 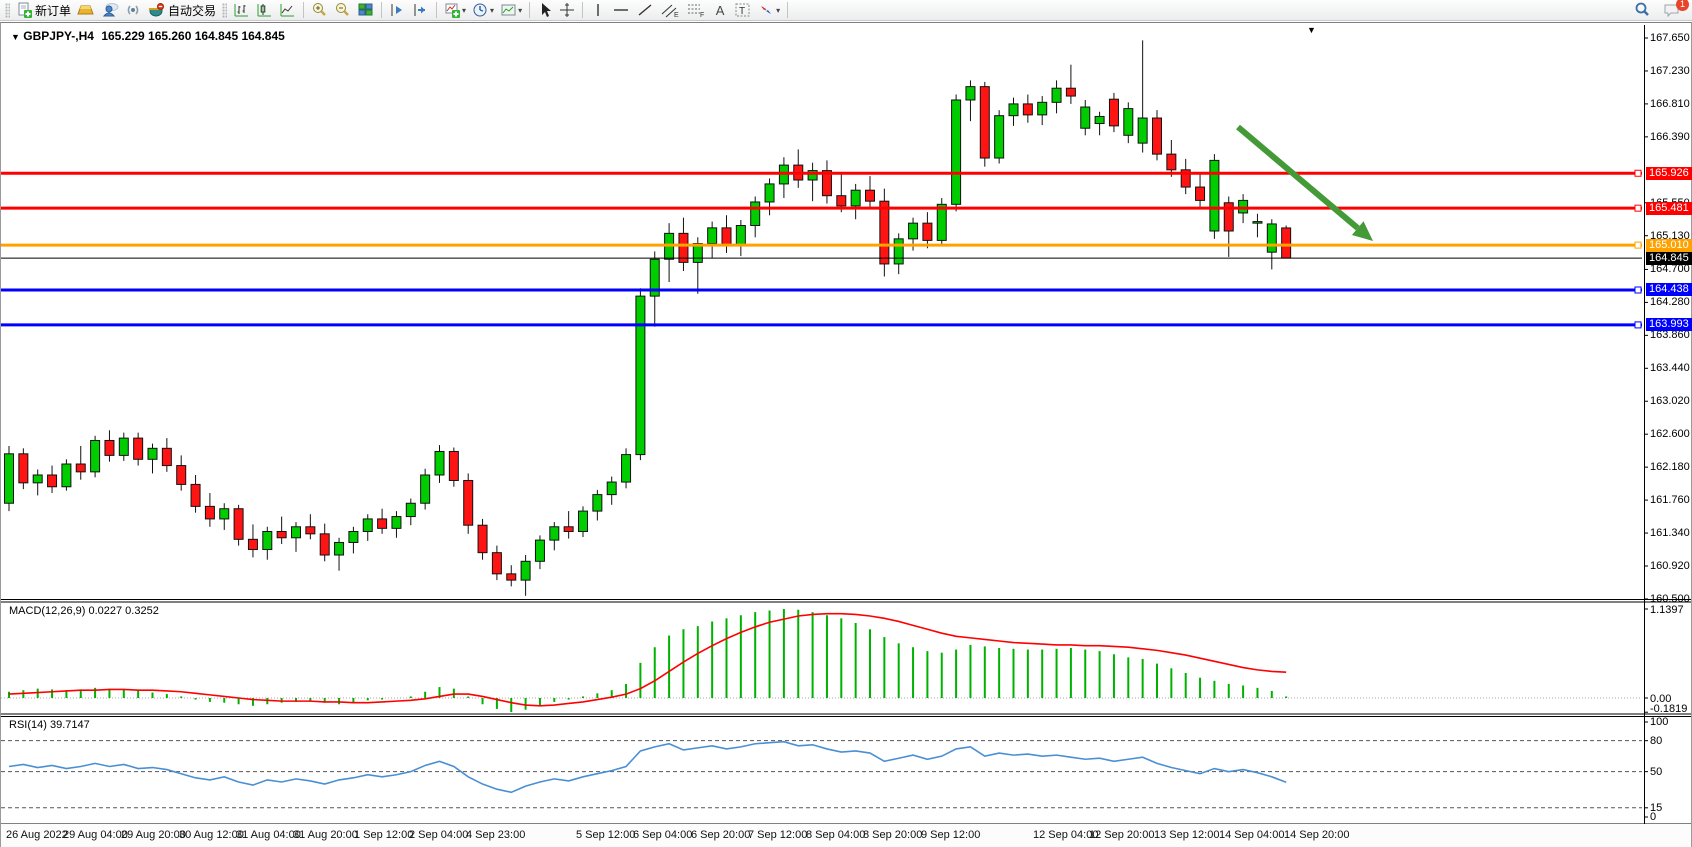 What do you see at coordinates (319, 10) in the screenshot?
I see `zoom-in-button` at bounding box center [319, 10].